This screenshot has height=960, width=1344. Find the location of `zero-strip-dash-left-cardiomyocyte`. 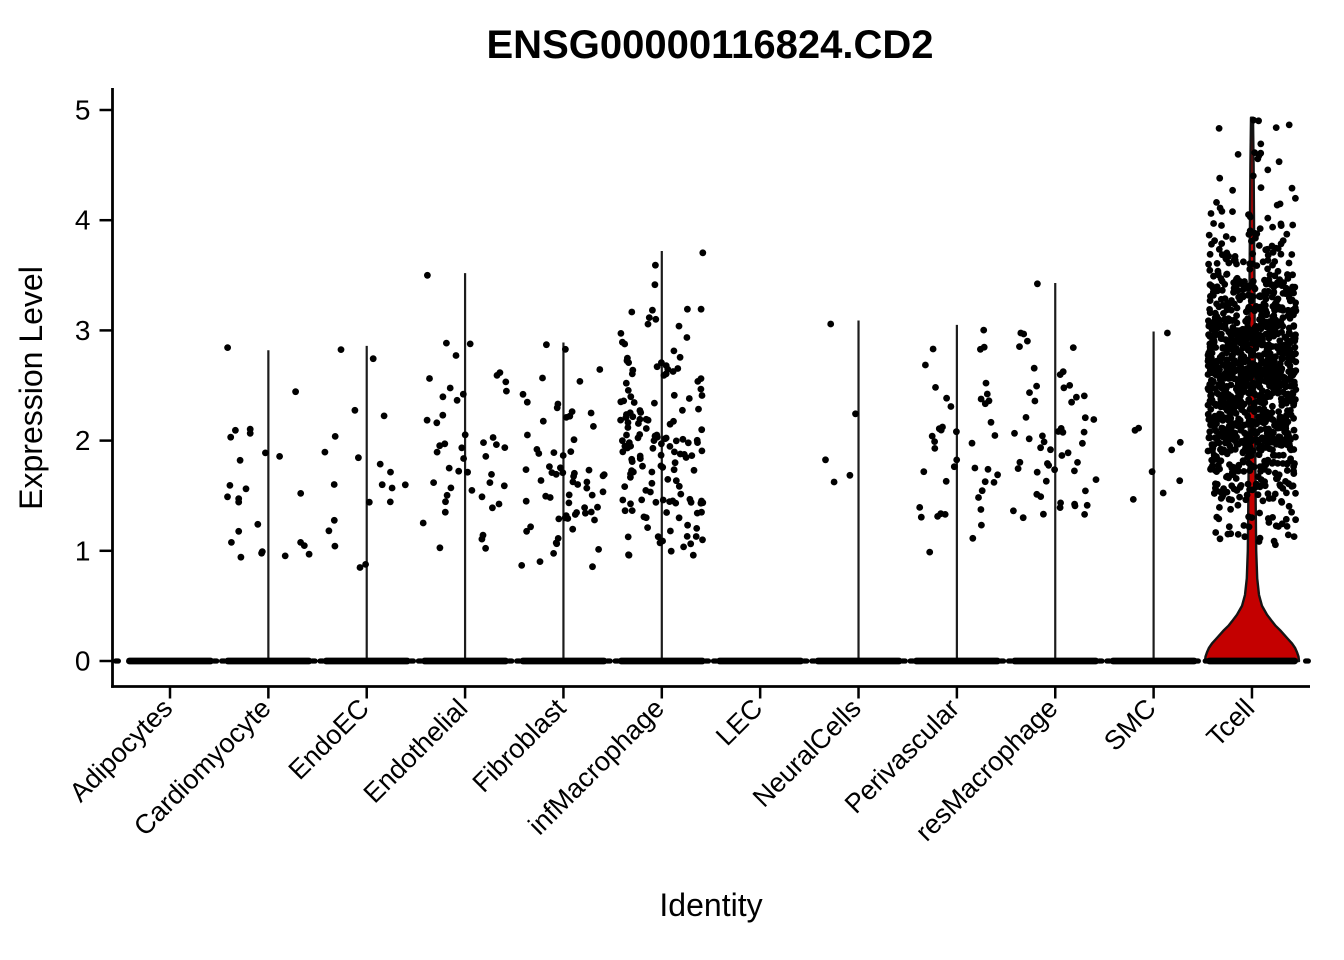

zero-strip-dash-left-cardiomyocyte is located at coordinates (215, 661).